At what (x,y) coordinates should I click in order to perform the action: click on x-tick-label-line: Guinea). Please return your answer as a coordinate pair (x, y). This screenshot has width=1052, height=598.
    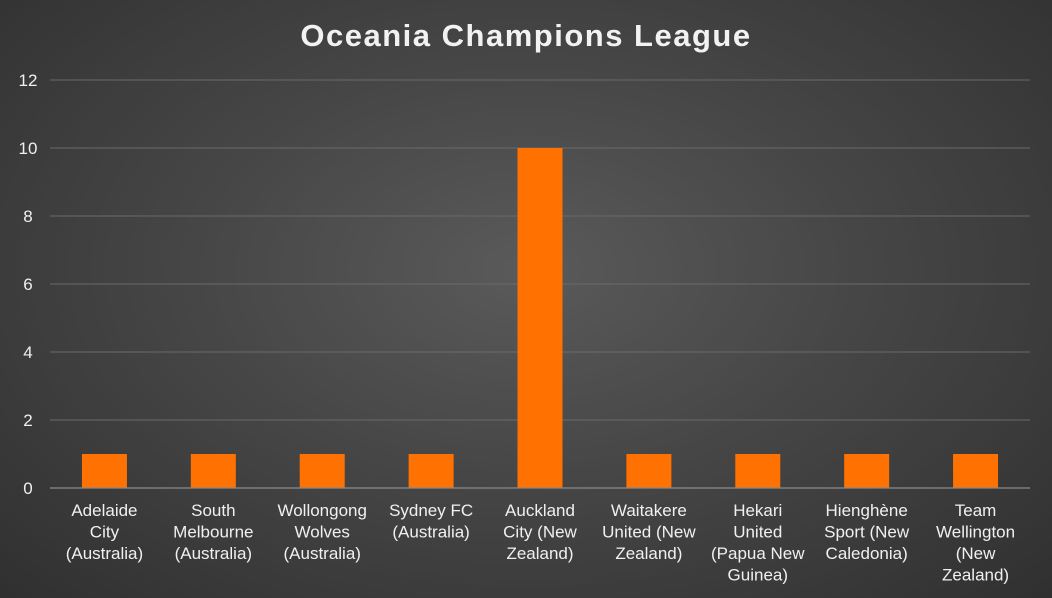
    Looking at the image, I should click on (758, 575).